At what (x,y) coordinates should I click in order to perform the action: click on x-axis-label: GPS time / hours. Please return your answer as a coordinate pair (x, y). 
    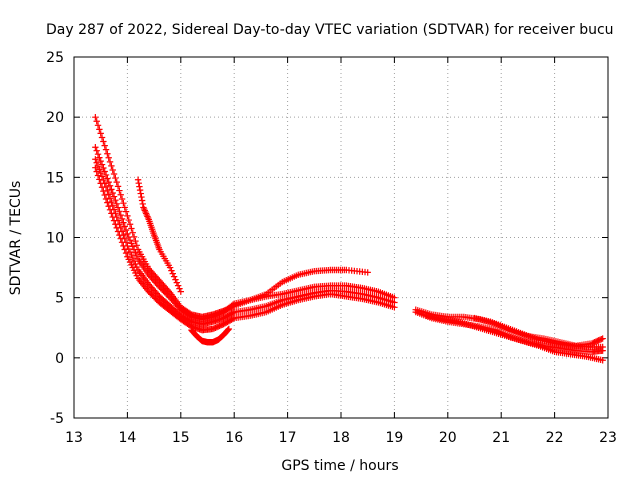
    Looking at the image, I should click on (339, 466).